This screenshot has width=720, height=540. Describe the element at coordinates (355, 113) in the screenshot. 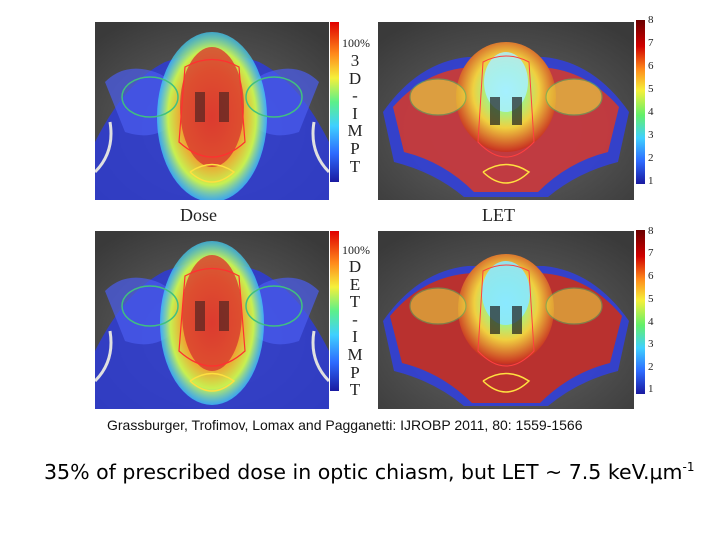

I see `method-label-top: 3 D - I M P T` at that location.